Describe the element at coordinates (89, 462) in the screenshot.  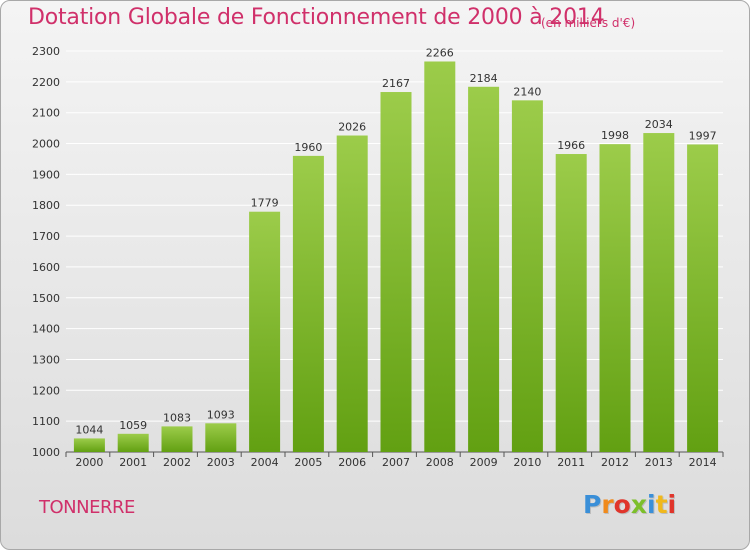
I see `x-tick-label: 2000` at that location.